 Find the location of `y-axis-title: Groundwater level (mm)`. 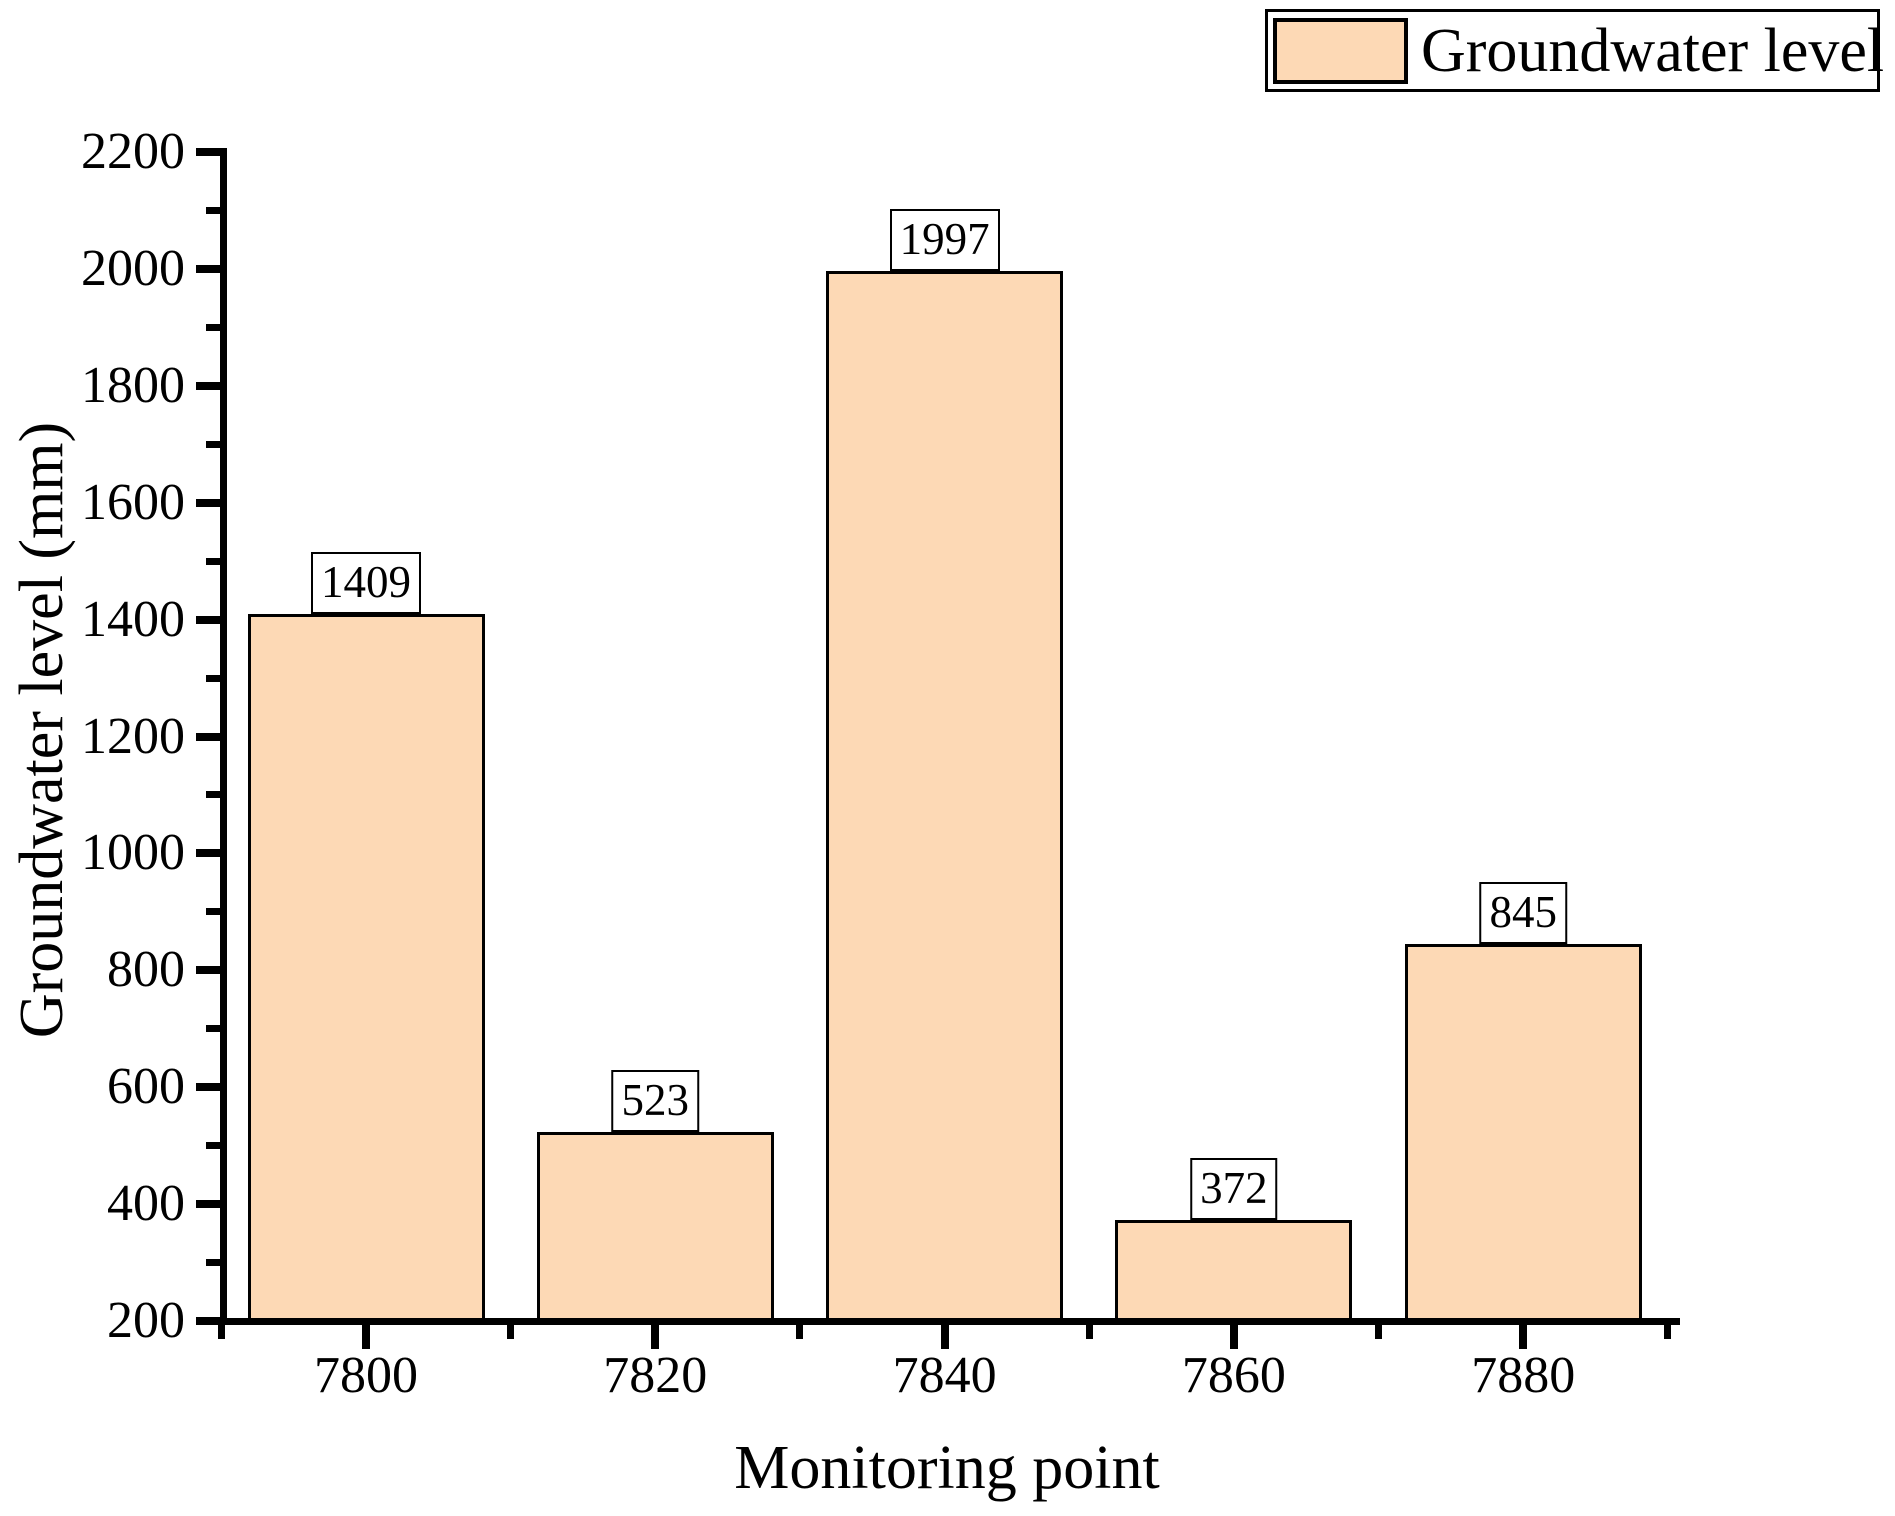

y-axis-title: Groundwater level (mm) is located at coordinates (42, 730).